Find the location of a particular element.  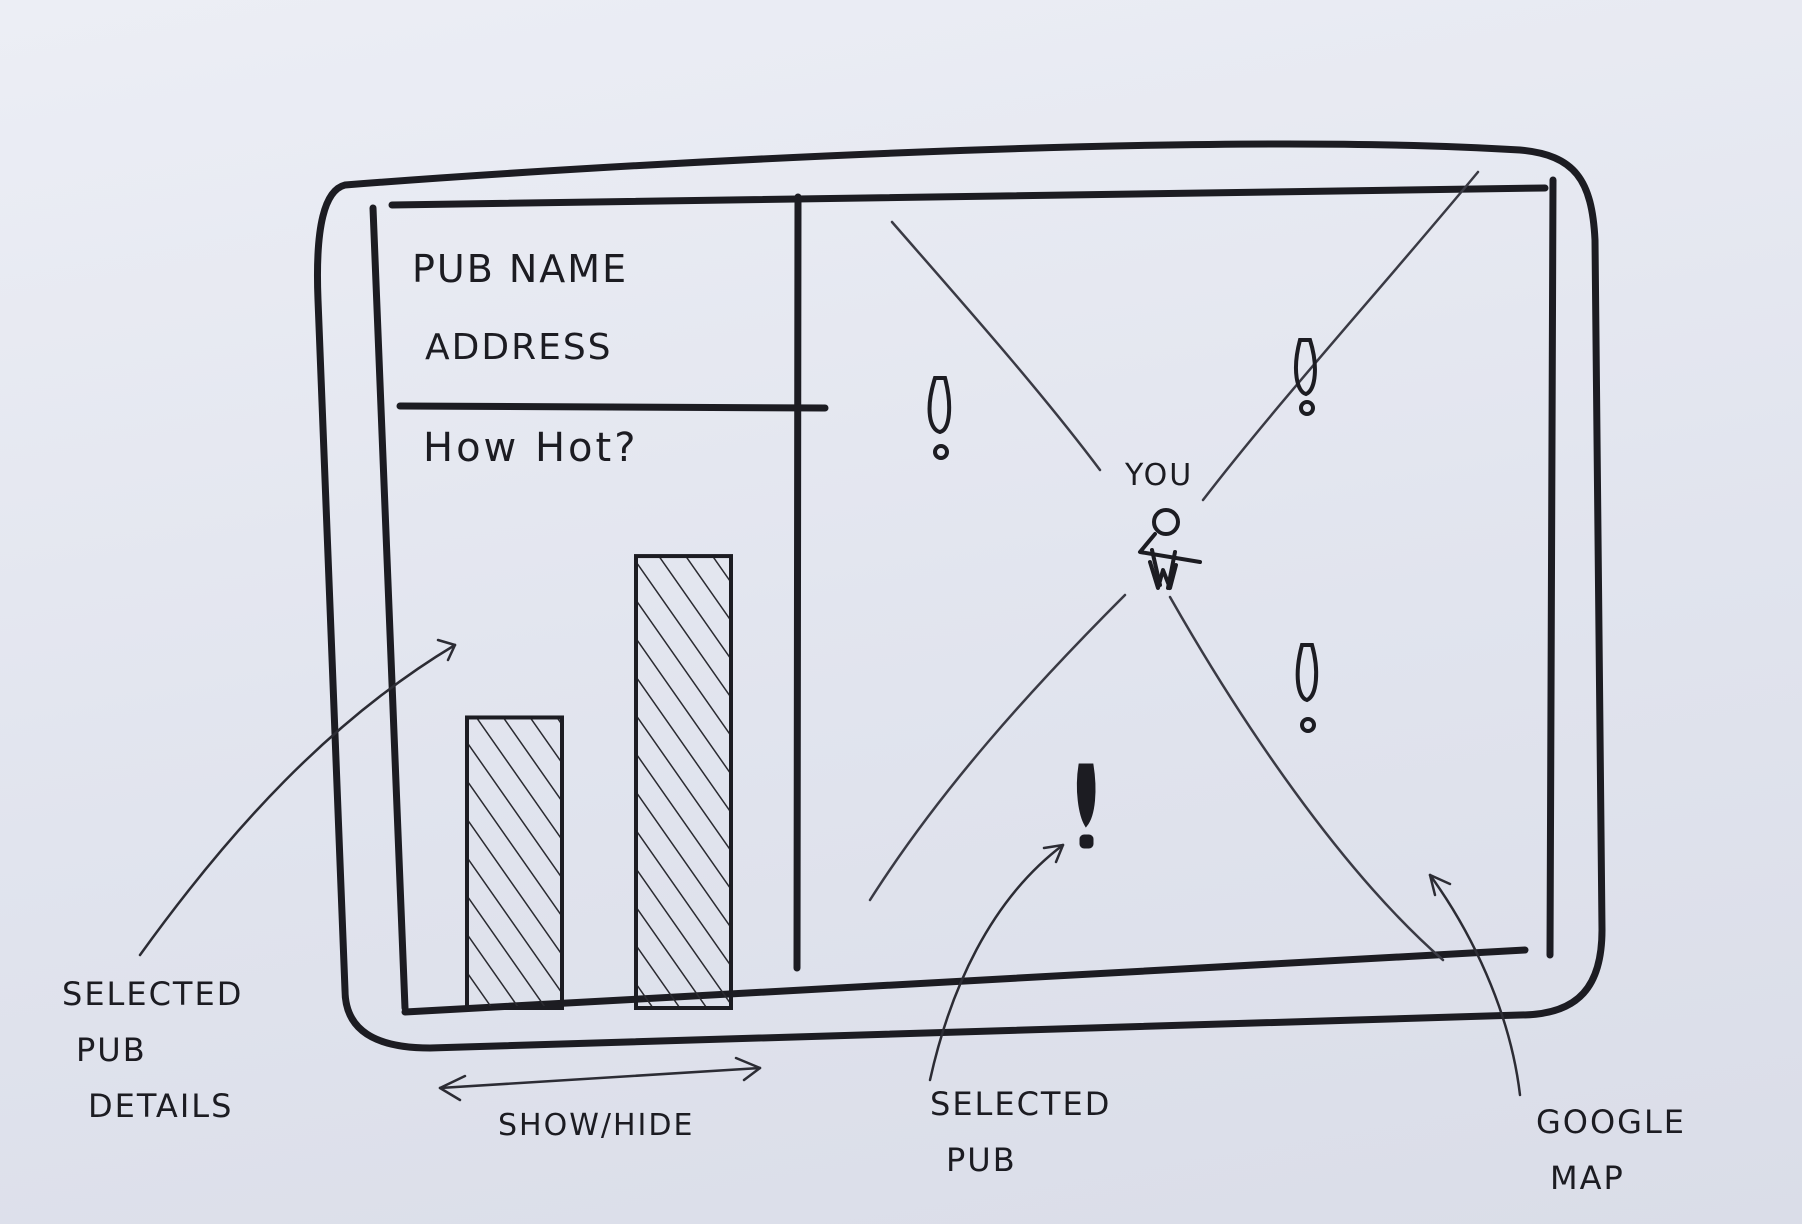

show-hide-toggle: SHOW/HIDE is located at coordinates (596, 1125).